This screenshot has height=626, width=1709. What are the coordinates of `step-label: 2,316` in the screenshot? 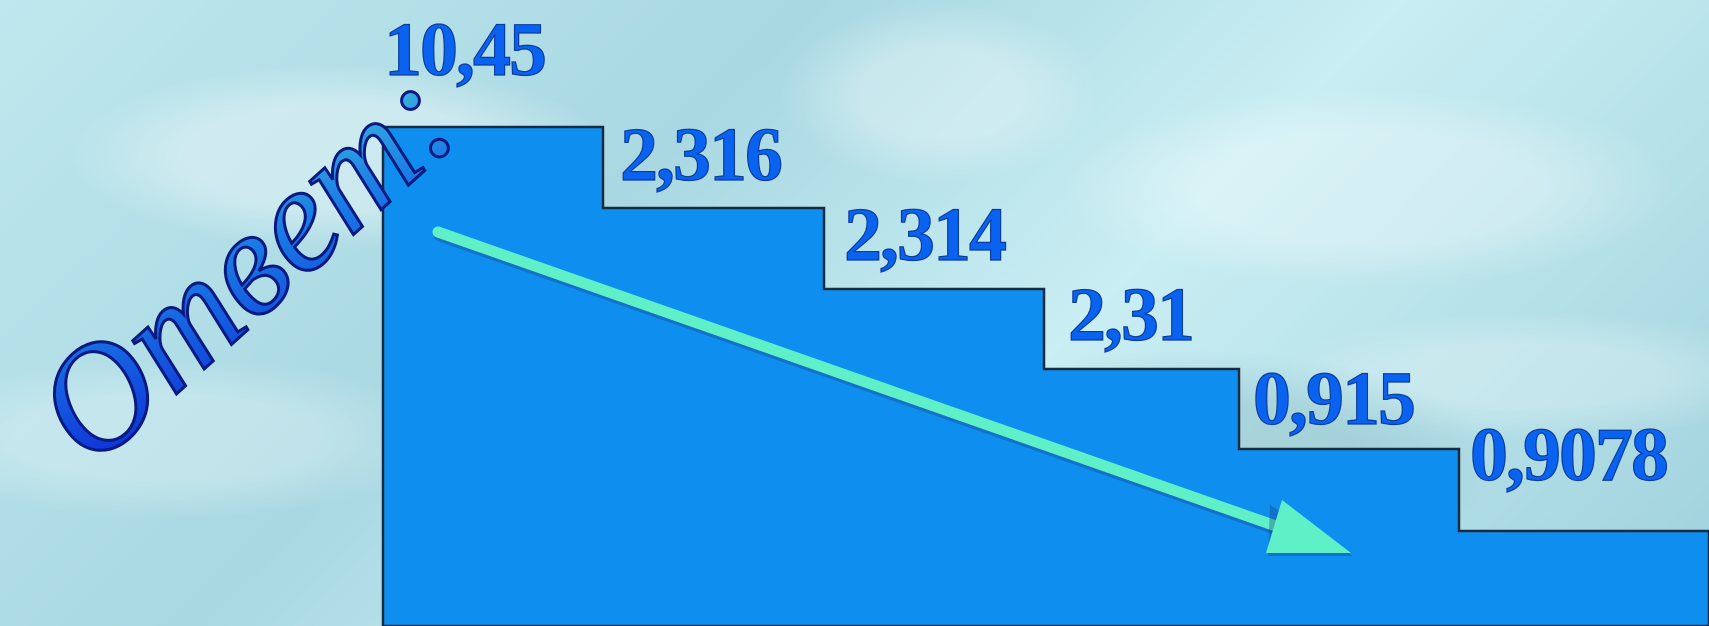 It's located at (700, 155).